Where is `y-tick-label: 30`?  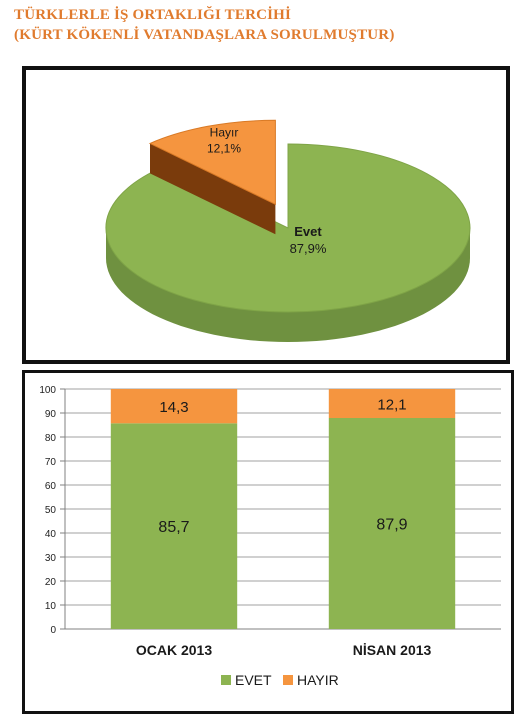
y-tick-label: 30 is located at coordinates (51, 558).